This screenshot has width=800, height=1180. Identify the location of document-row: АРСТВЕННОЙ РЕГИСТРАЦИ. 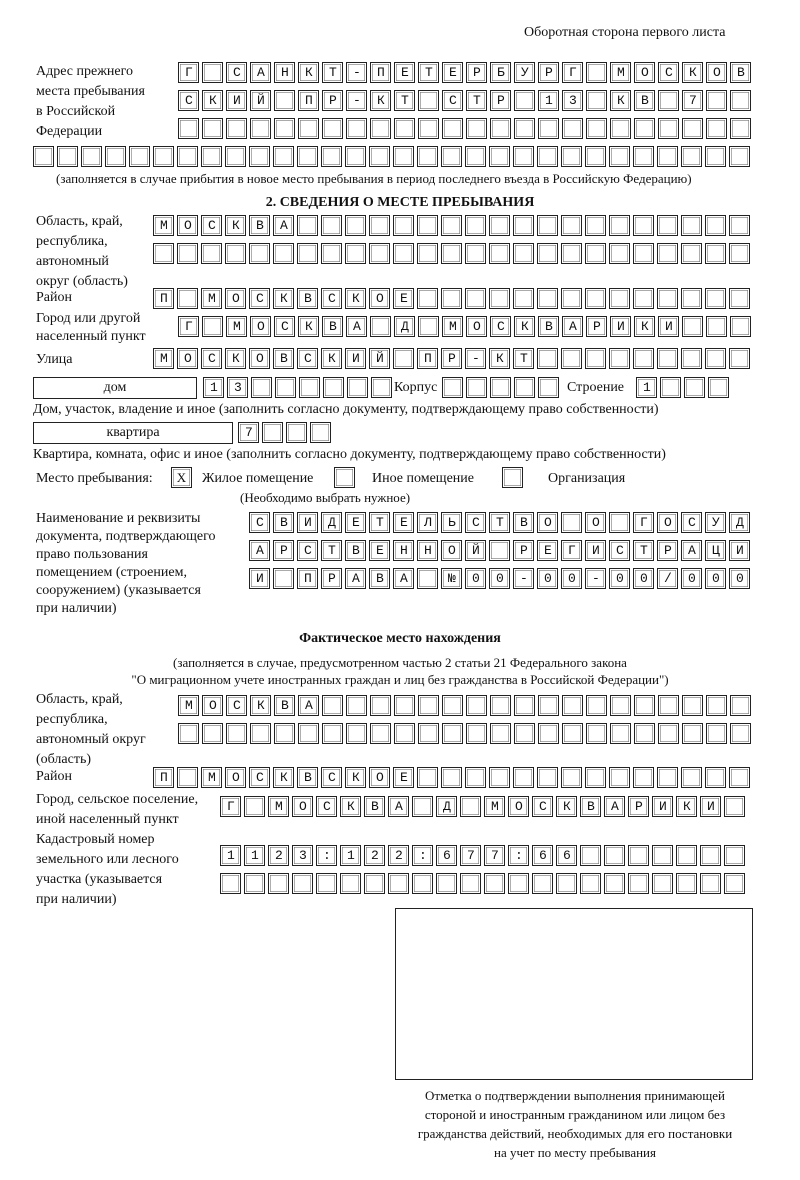
(508, 550).